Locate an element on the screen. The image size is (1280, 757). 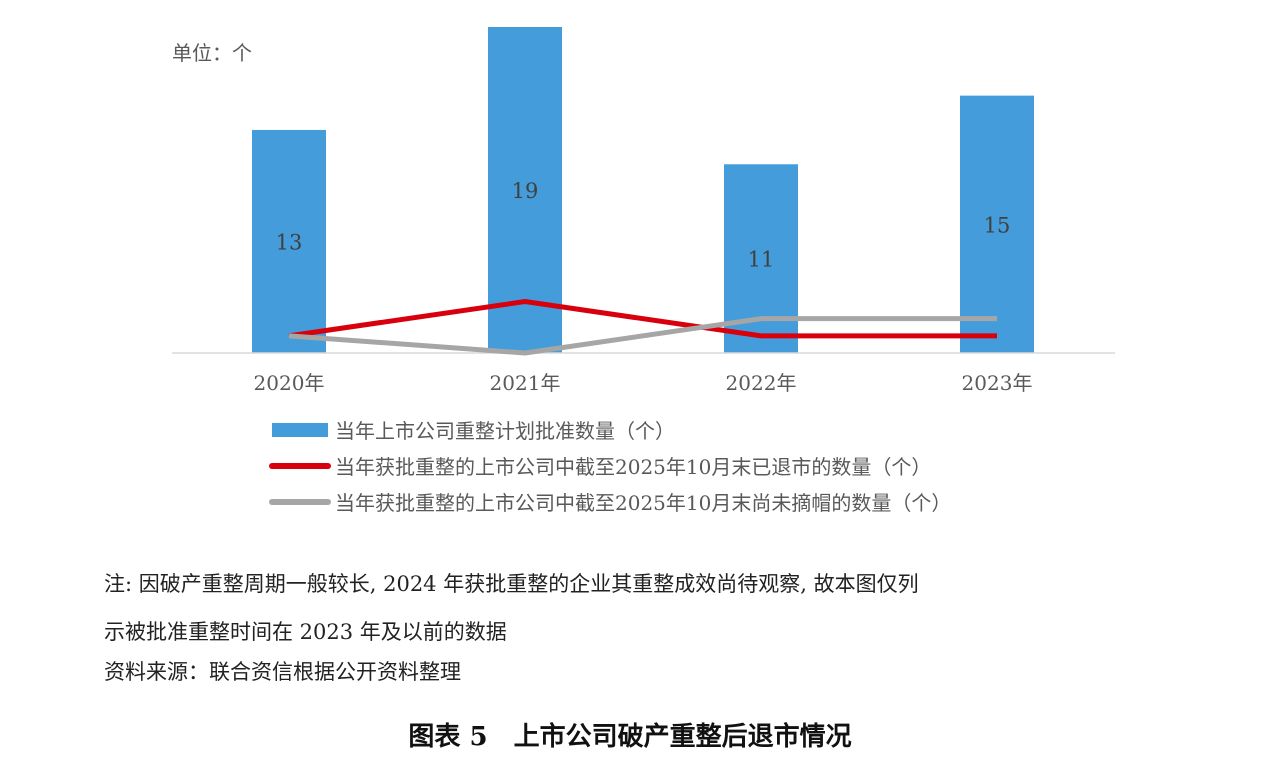
bar-2021年 is located at coordinates (525, 190).